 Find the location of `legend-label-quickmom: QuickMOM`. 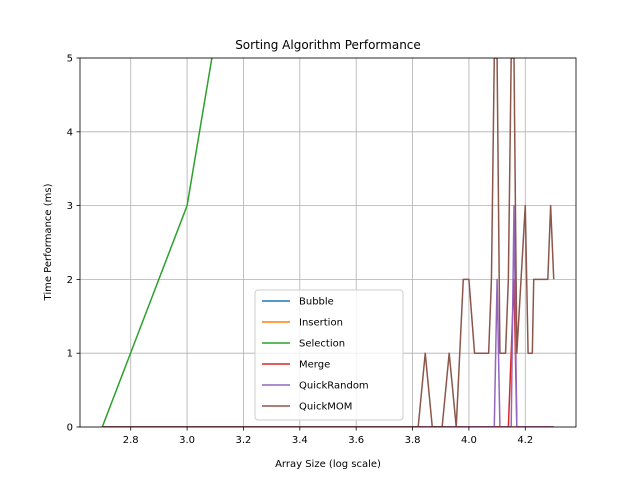

legend-label-quickmom: QuickMOM is located at coordinates (325, 407).